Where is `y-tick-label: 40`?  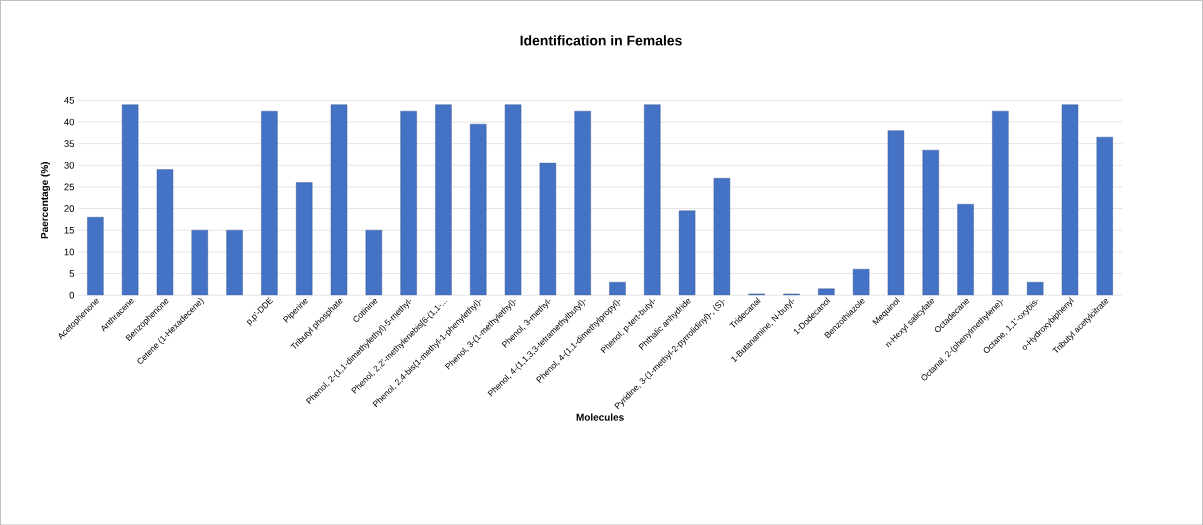 y-tick-label: 40 is located at coordinates (69, 122).